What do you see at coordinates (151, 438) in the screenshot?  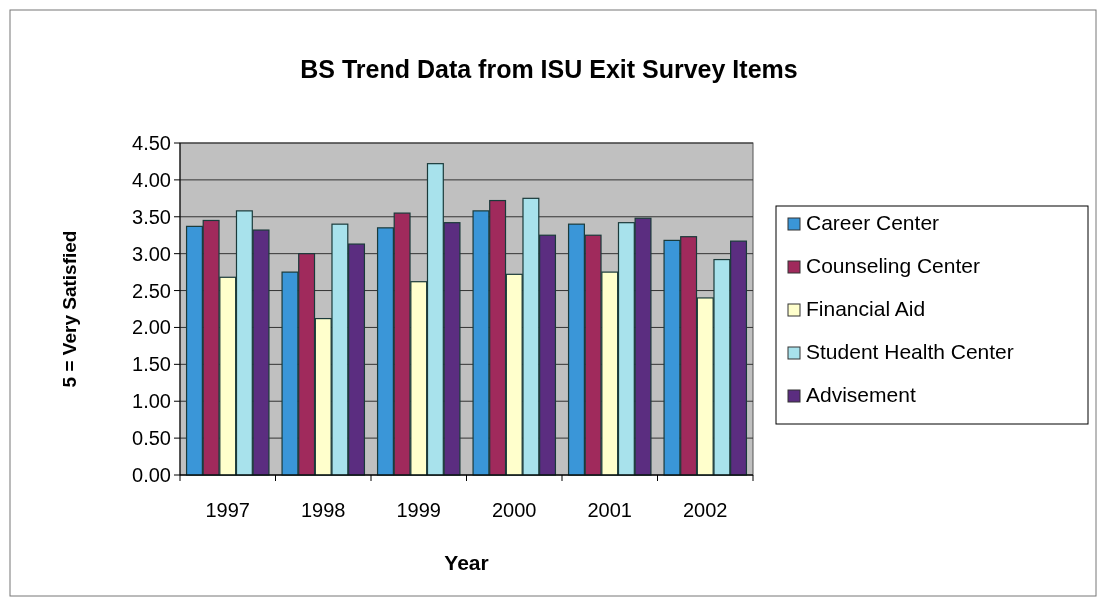 I see `y-tick-label: 0.50` at bounding box center [151, 438].